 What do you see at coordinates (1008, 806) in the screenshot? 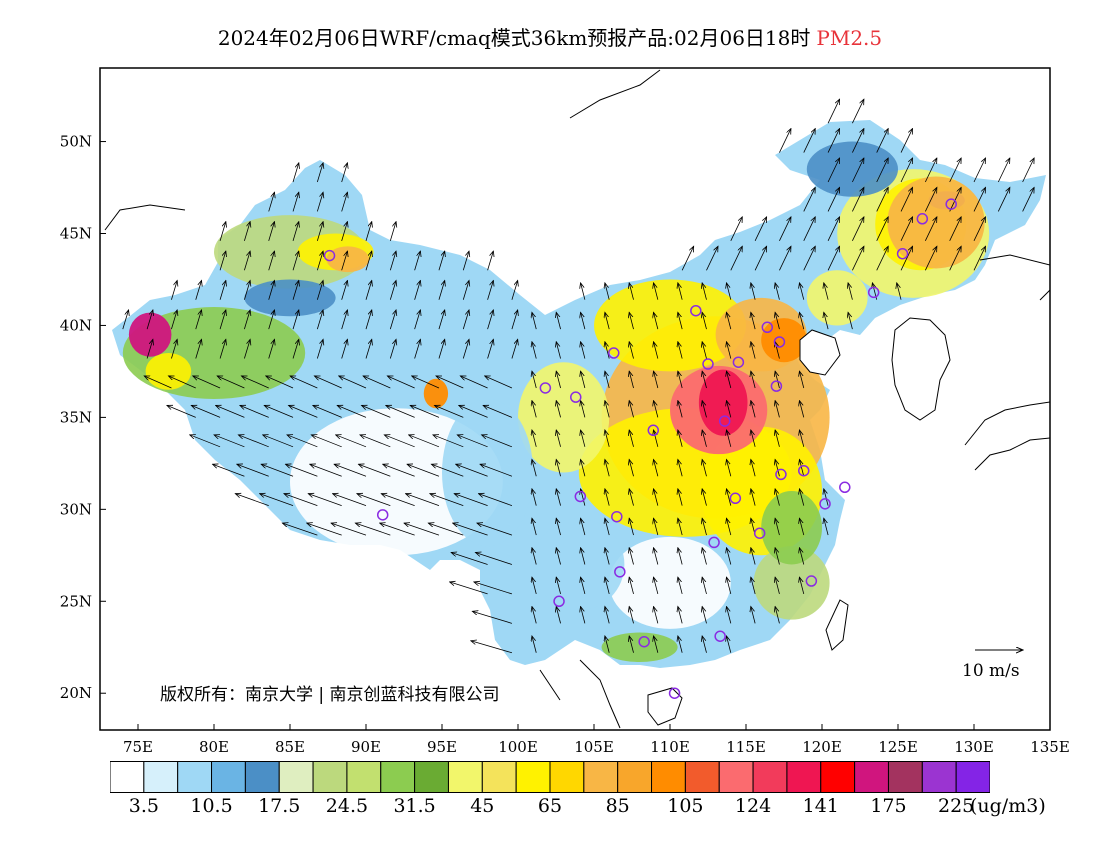
I see `colorbar-unit: (ug/m3)` at bounding box center [1008, 806].